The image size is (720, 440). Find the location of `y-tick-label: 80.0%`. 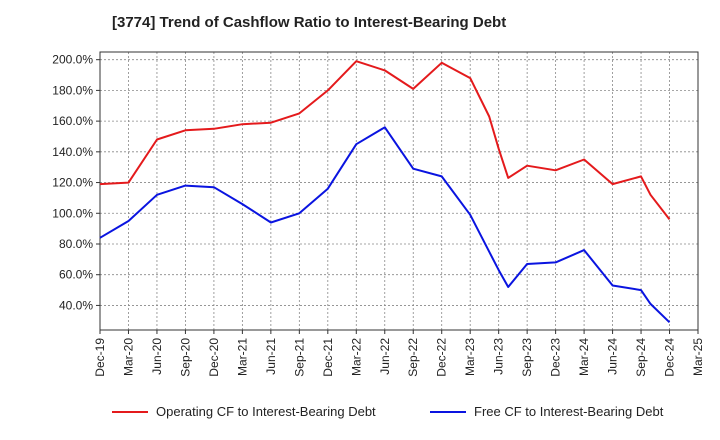

y-tick-label: 80.0% is located at coordinates (76, 244).